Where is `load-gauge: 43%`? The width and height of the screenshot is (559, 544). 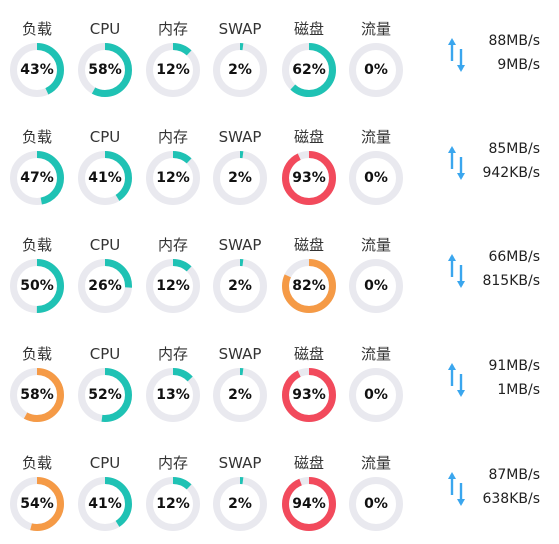
load-gauge: 43% is located at coordinates (37, 70).